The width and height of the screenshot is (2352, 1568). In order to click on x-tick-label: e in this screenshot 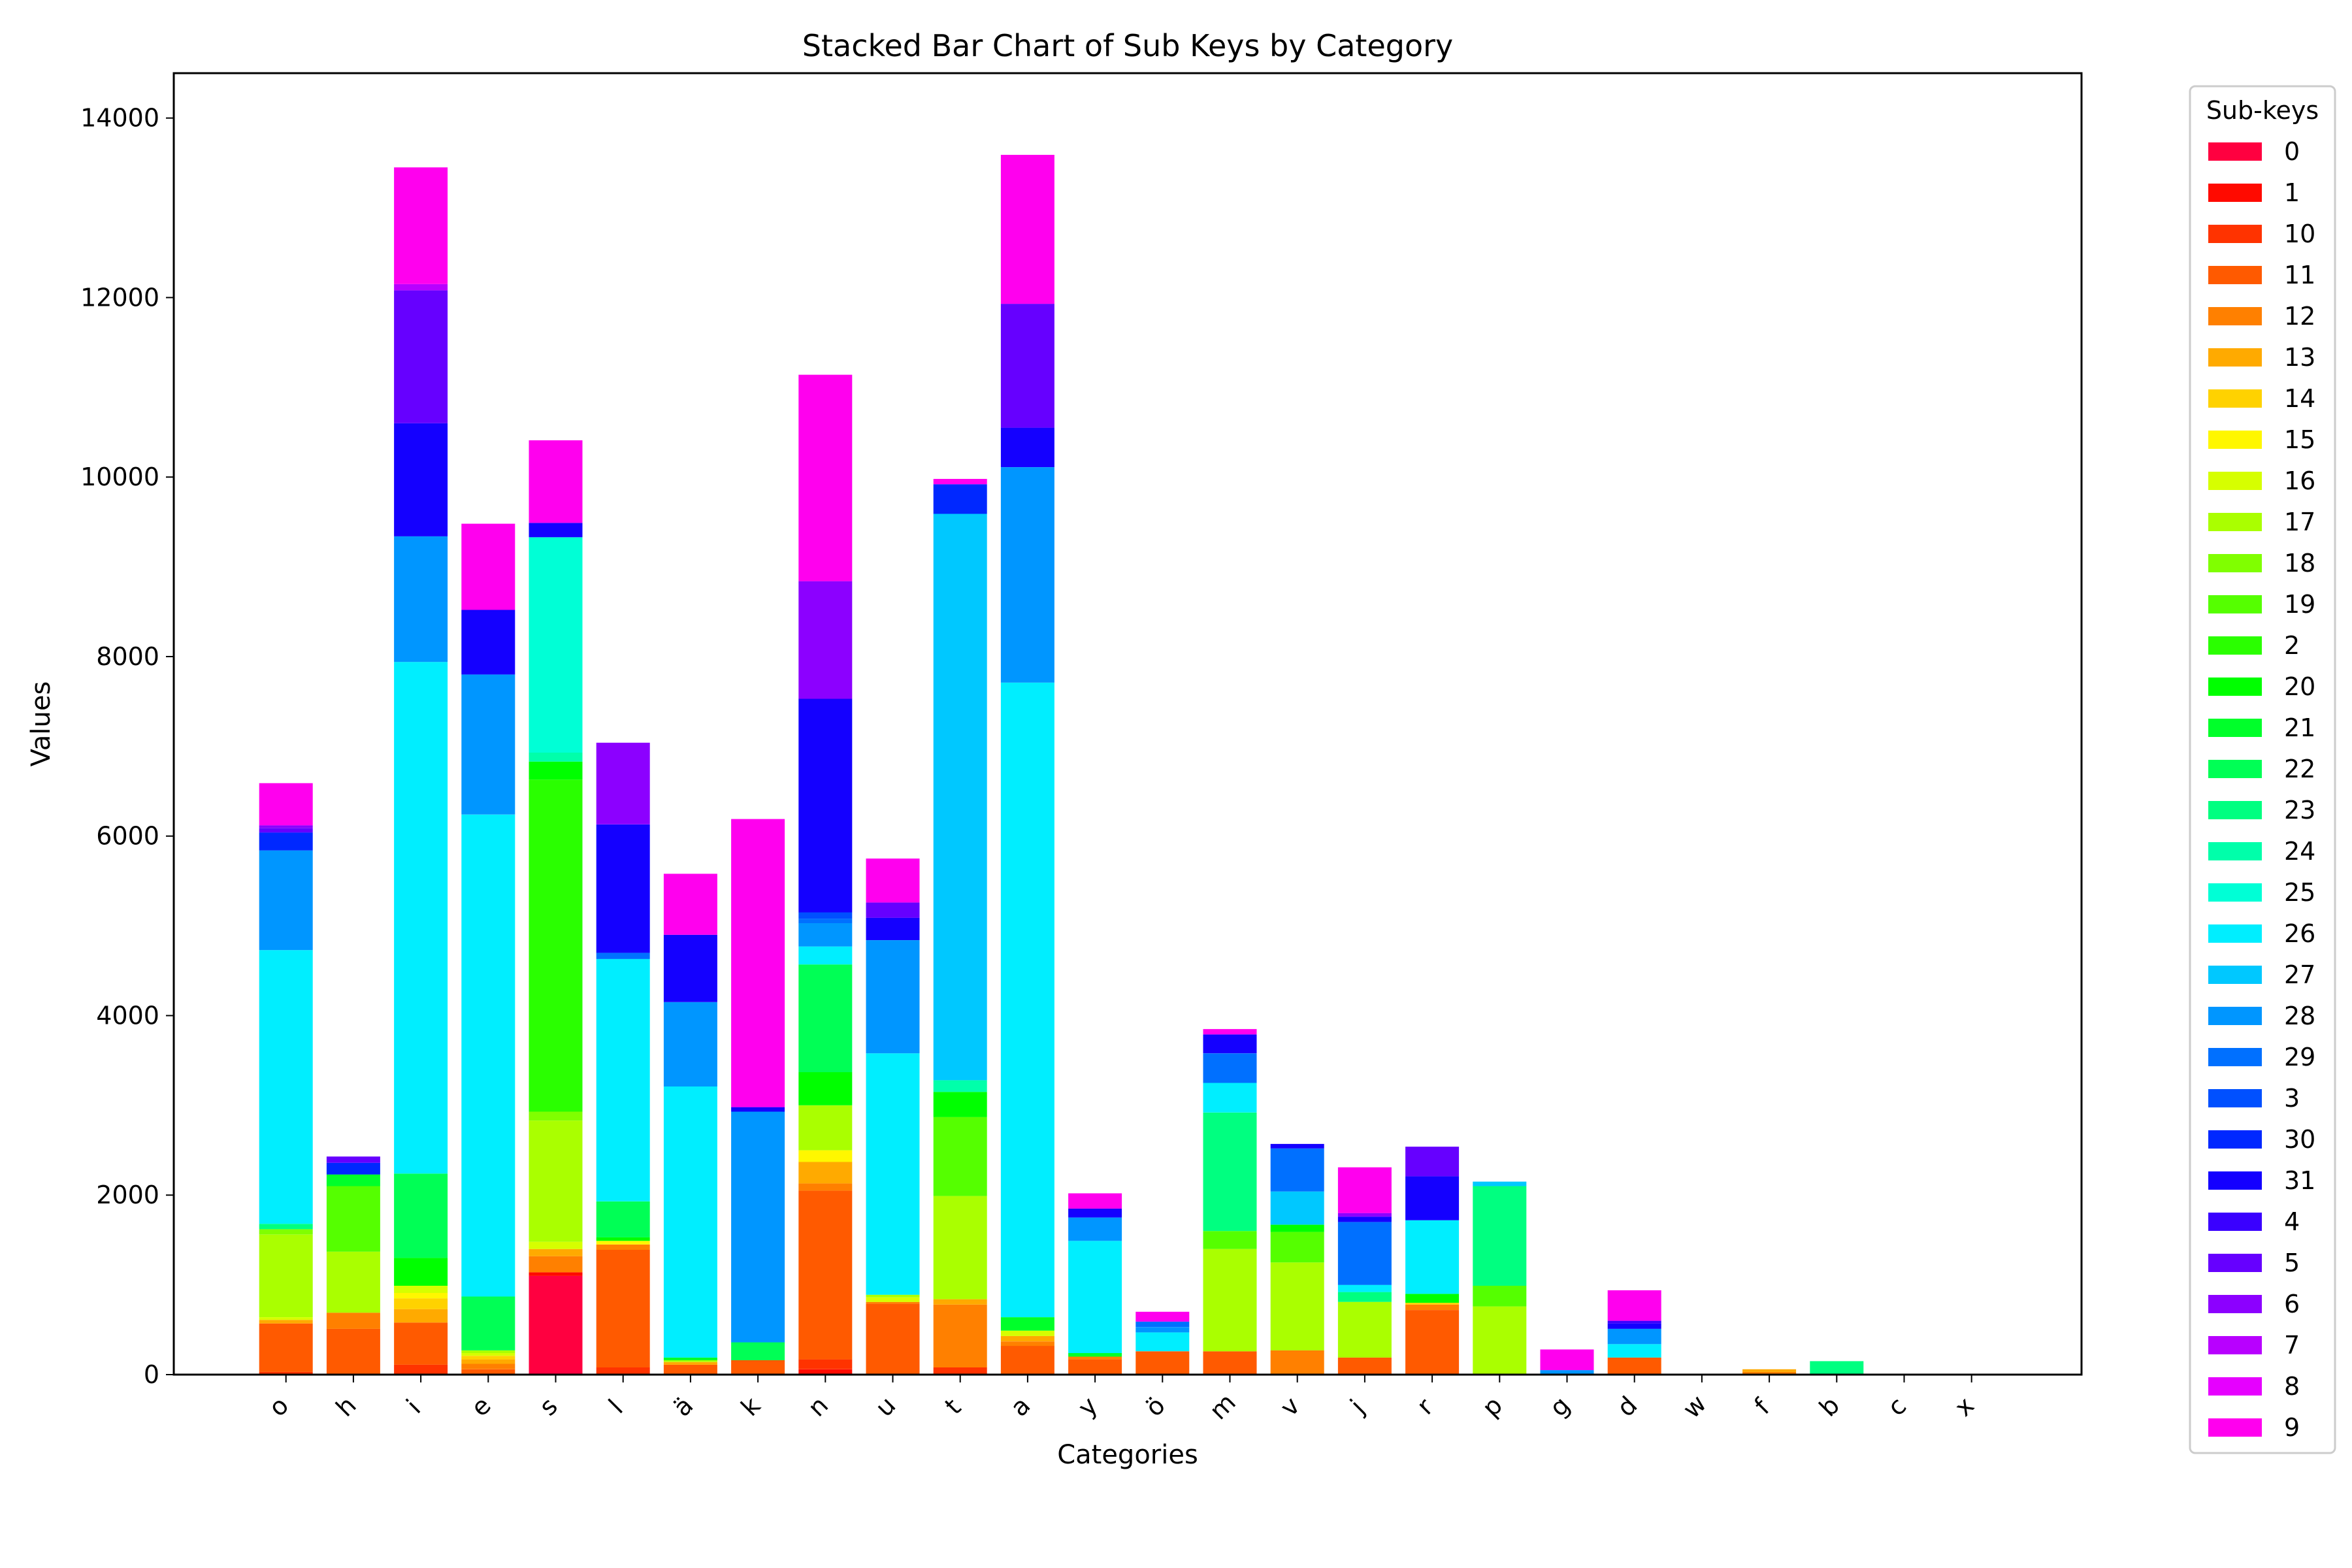, I will do `click(481, 1406)`.